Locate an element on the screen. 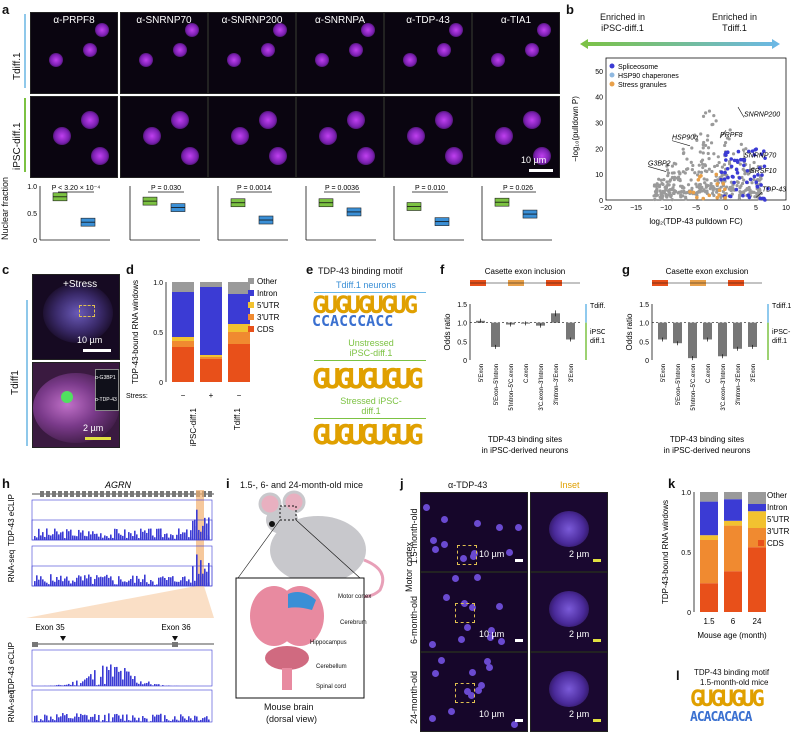  b-ytick: 20 is located at coordinates (599, 149).